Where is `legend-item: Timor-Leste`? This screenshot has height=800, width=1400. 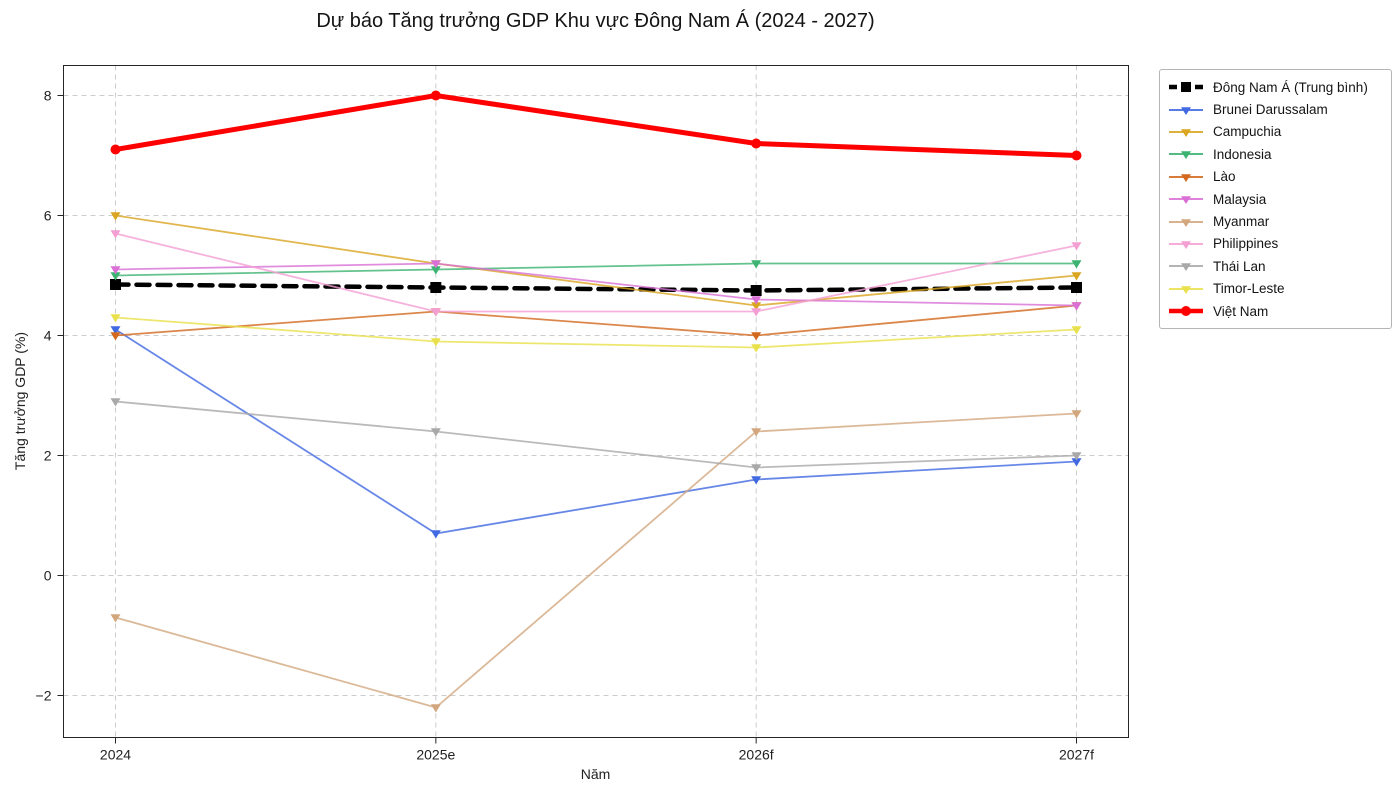 legend-item: Timor-Leste is located at coordinates (1275, 289).